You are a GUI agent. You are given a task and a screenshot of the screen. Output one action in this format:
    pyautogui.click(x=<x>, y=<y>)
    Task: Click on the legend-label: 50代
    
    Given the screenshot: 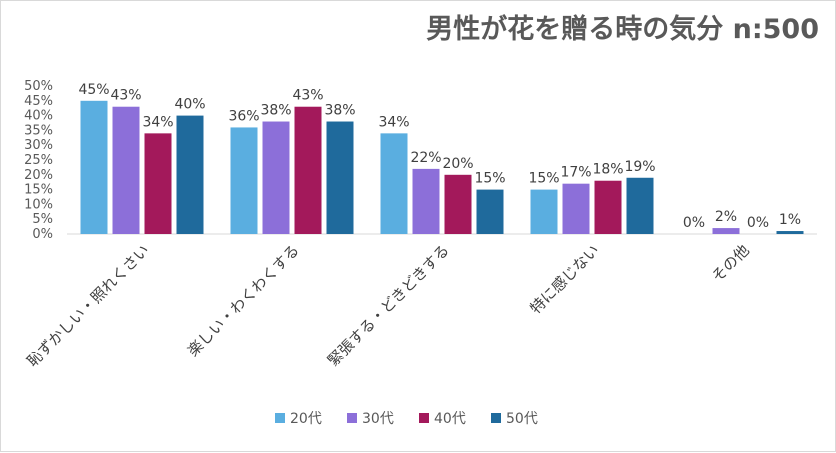 What is the action you would take?
    pyautogui.click(x=522, y=419)
    